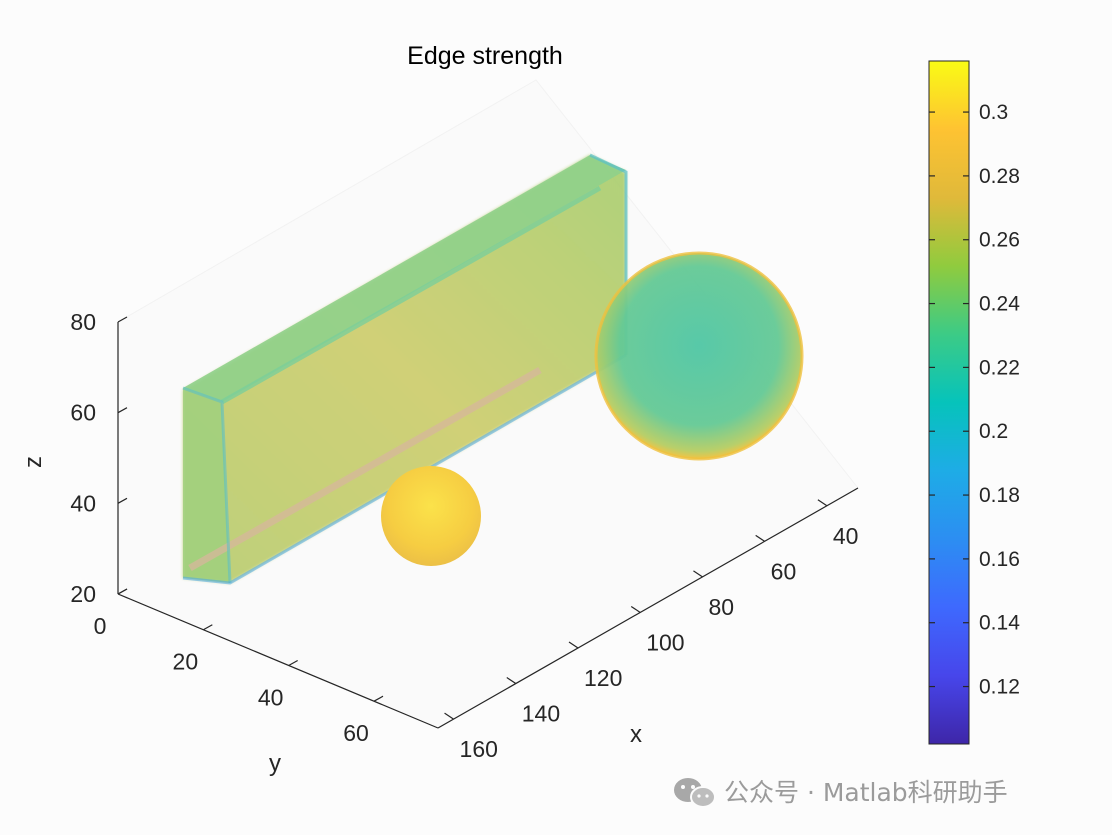 Image resolution: width=1112 pixels, height=835 pixels. I want to click on colorbar-gradient, so click(949, 402).